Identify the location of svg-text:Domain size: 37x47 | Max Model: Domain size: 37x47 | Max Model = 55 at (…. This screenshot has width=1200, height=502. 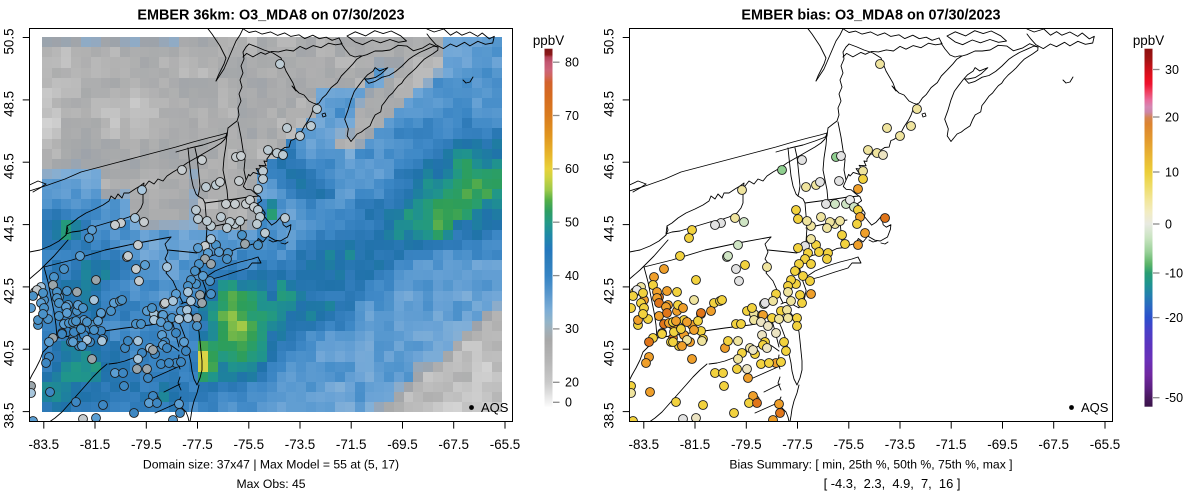
(271, 465).